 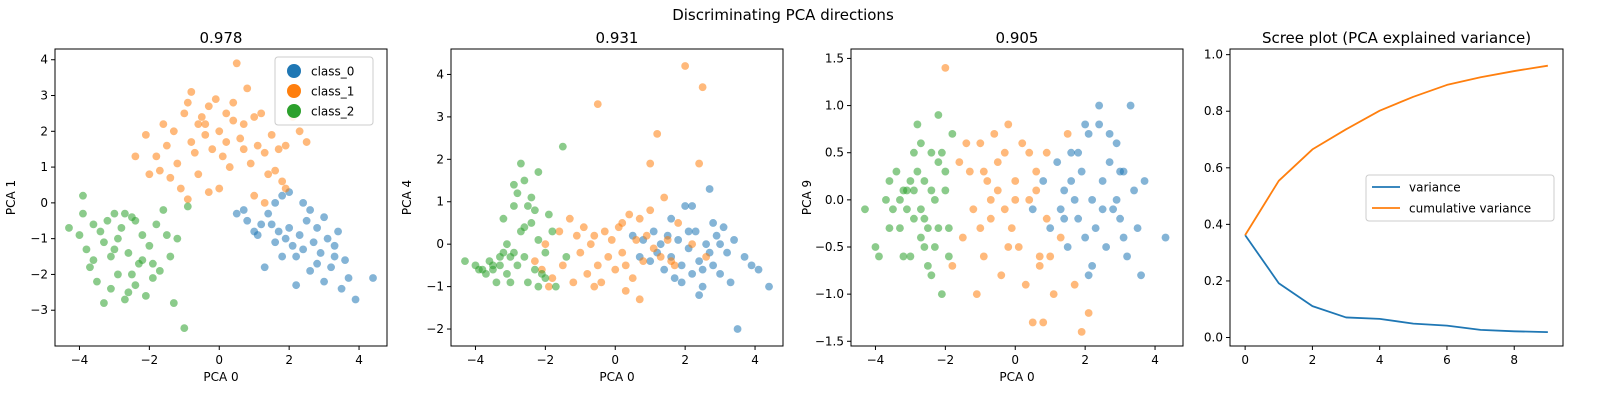 What do you see at coordinates (1470, 209) in the screenshot?
I see `legend-label-1: cumulative variance` at bounding box center [1470, 209].